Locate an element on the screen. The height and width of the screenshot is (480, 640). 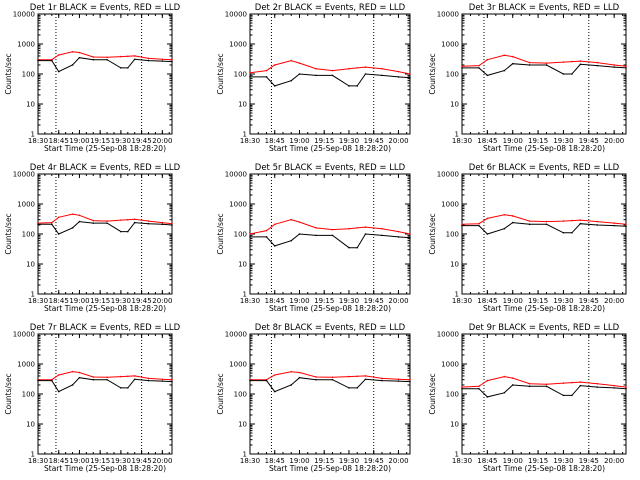
plot-frame is located at coordinates (544, 74).